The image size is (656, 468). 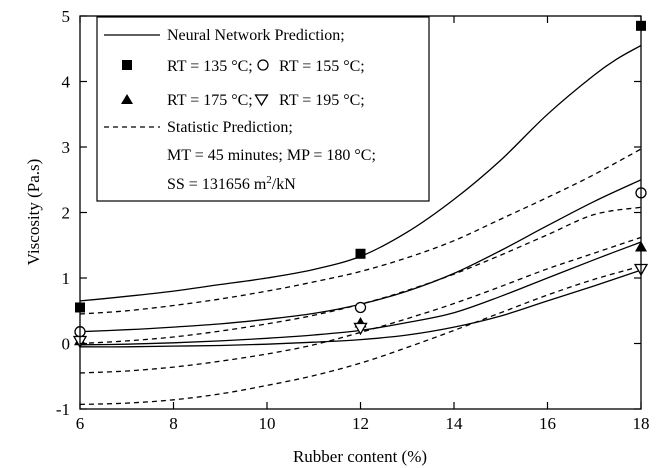 What do you see at coordinates (231, 183) in the screenshot?
I see `legend-conditions-line2: SS = 131656 m2/kN` at bounding box center [231, 183].